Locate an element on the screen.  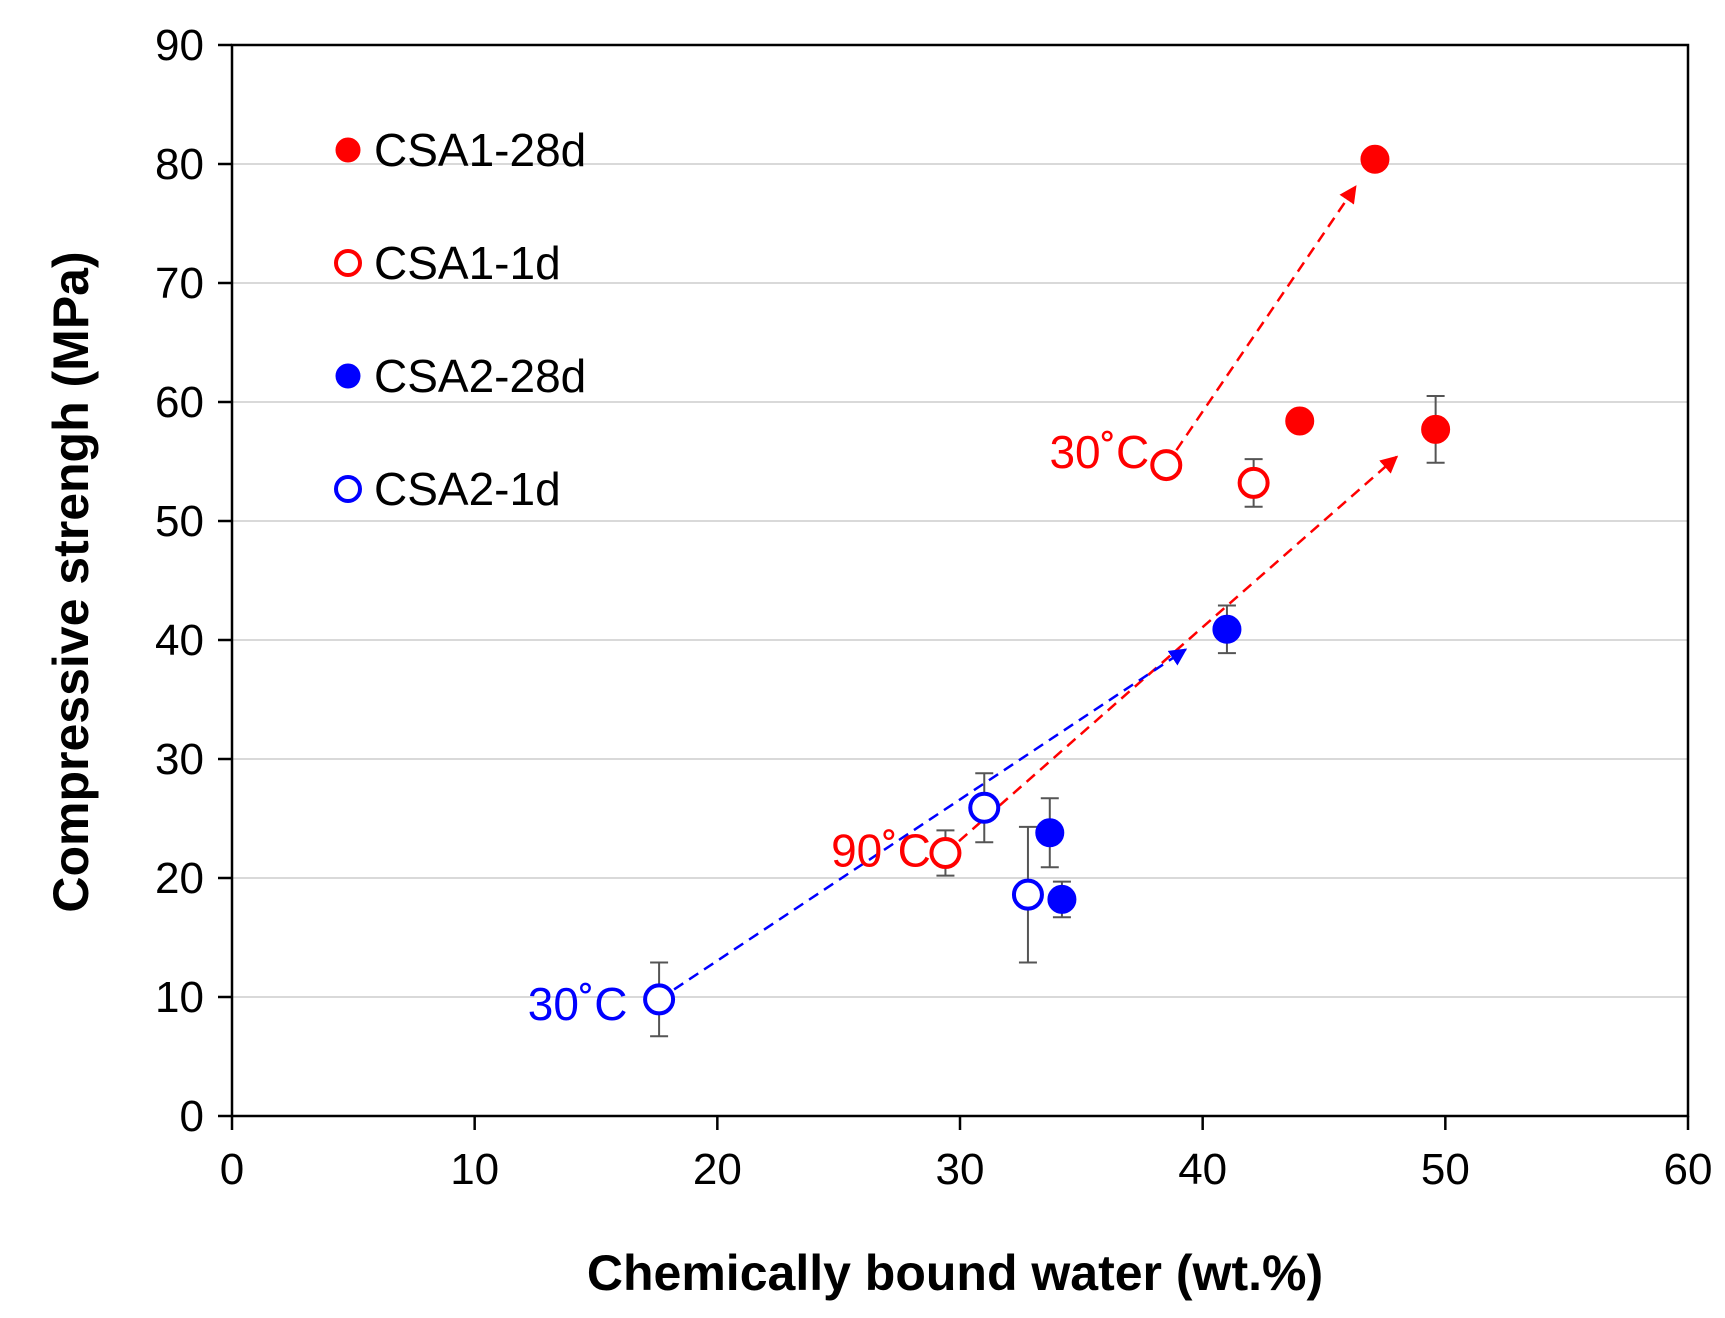
y-axis-title: Compressive strengh (MPa) is located at coordinates (71, 581).